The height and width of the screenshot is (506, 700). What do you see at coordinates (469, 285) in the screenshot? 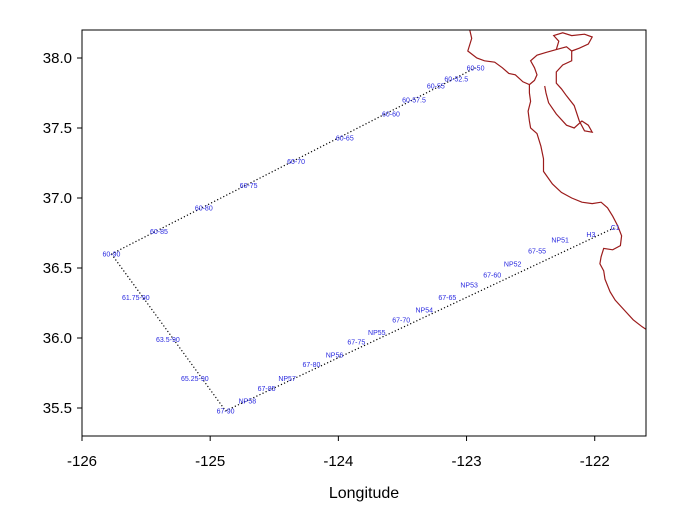
I see `station-label: NP53` at bounding box center [469, 285].